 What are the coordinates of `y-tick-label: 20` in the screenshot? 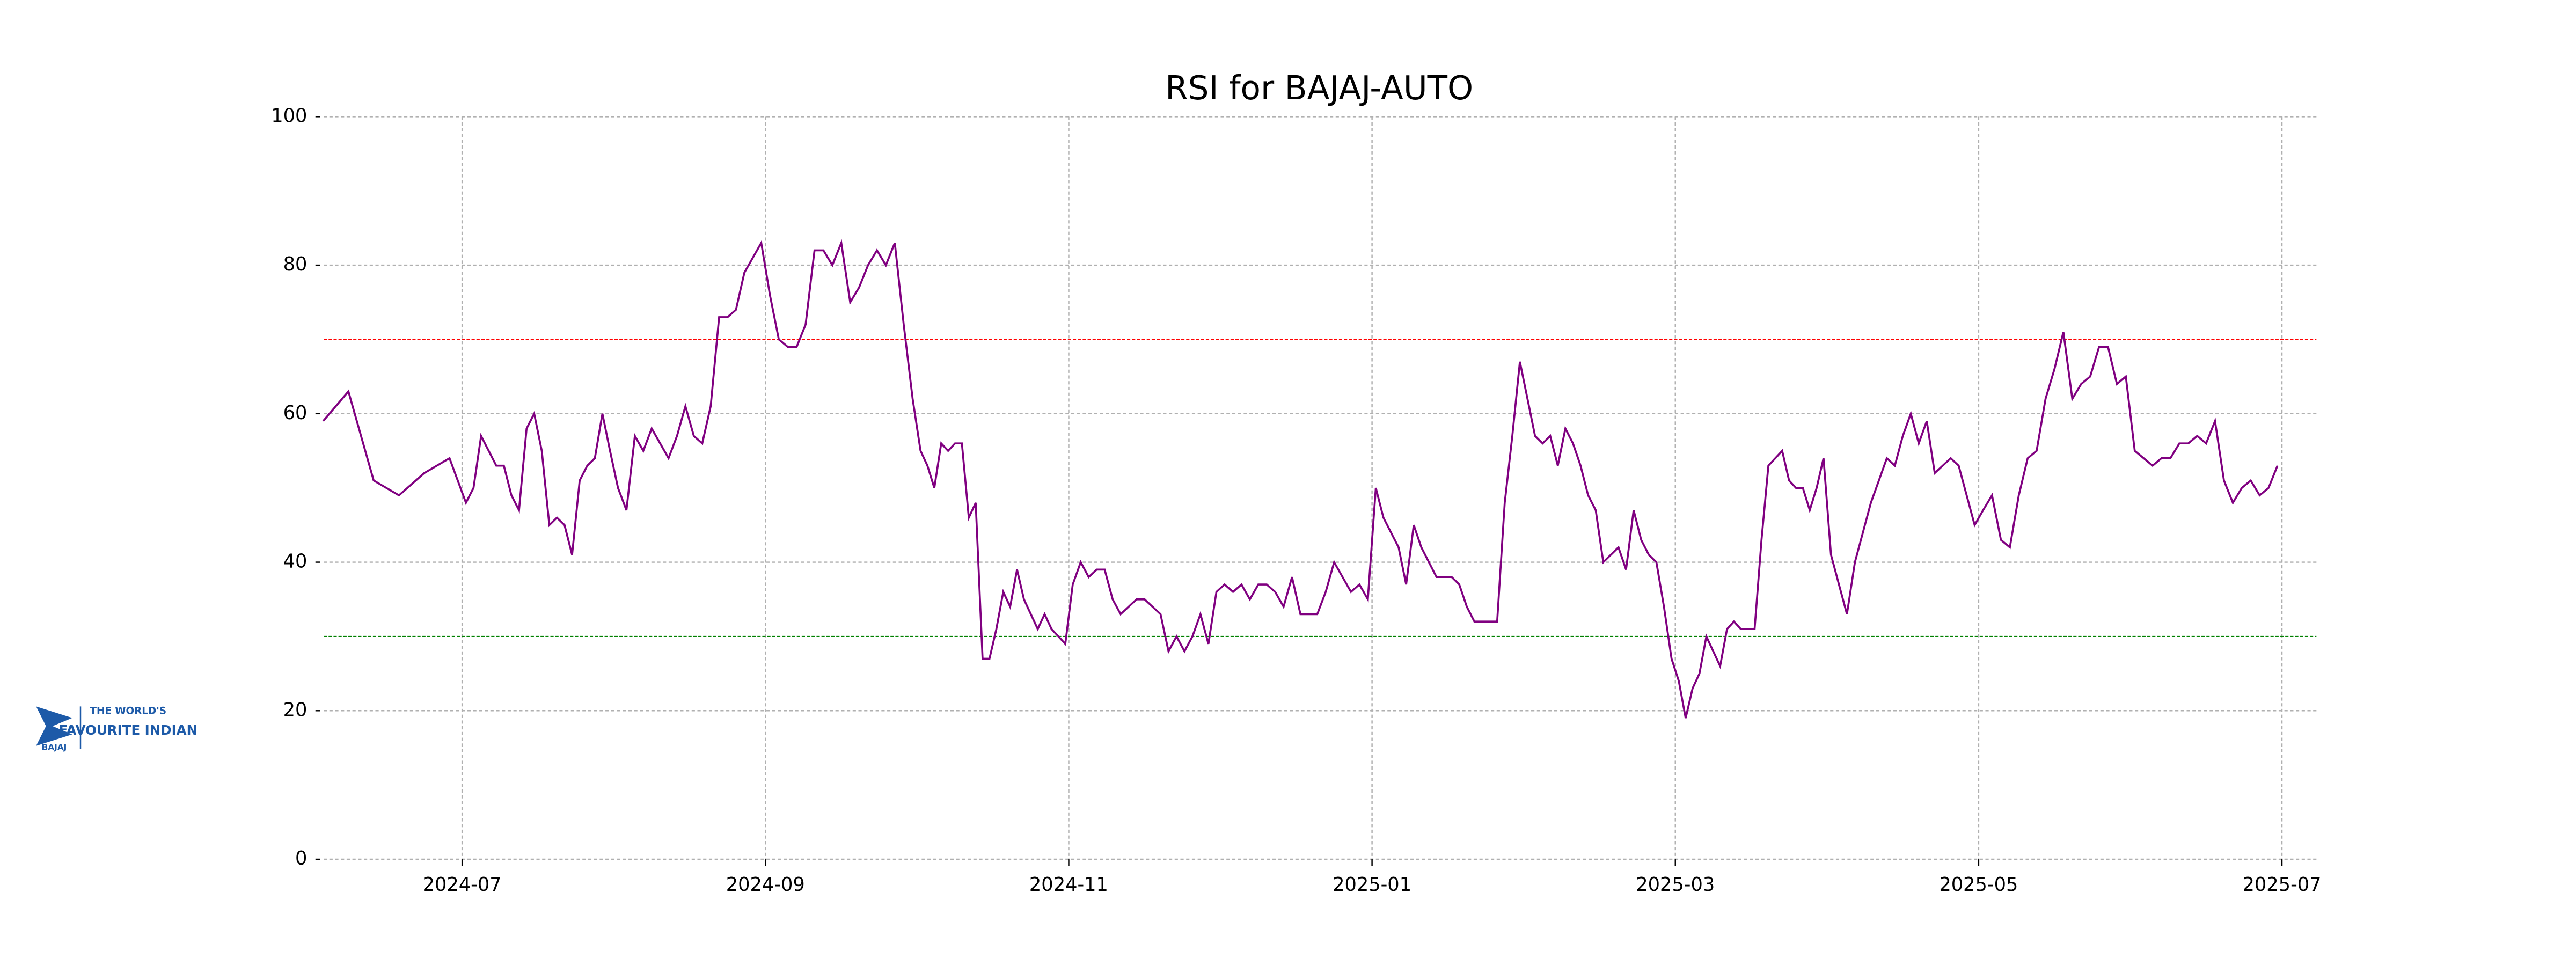 It's located at (295, 710).